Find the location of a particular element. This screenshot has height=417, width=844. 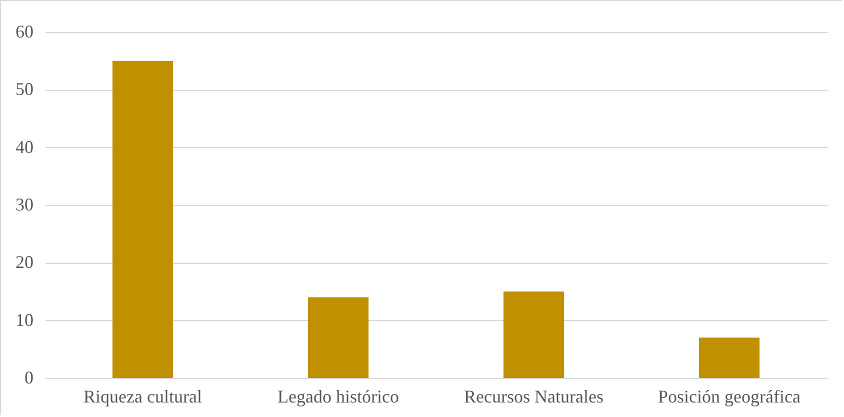

y-tick-label: 40 is located at coordinates (25, 146).